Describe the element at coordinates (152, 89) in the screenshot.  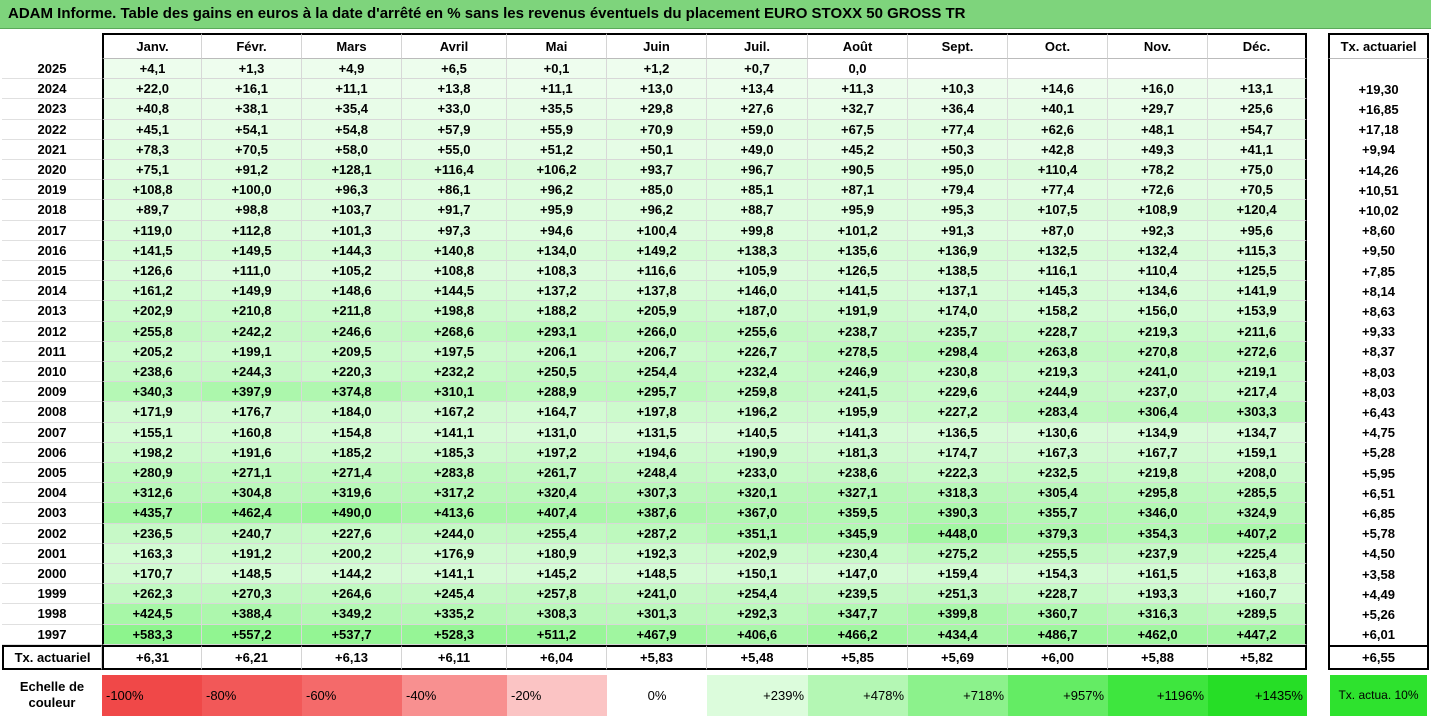
I see `table-cell: +22,0` at that location.